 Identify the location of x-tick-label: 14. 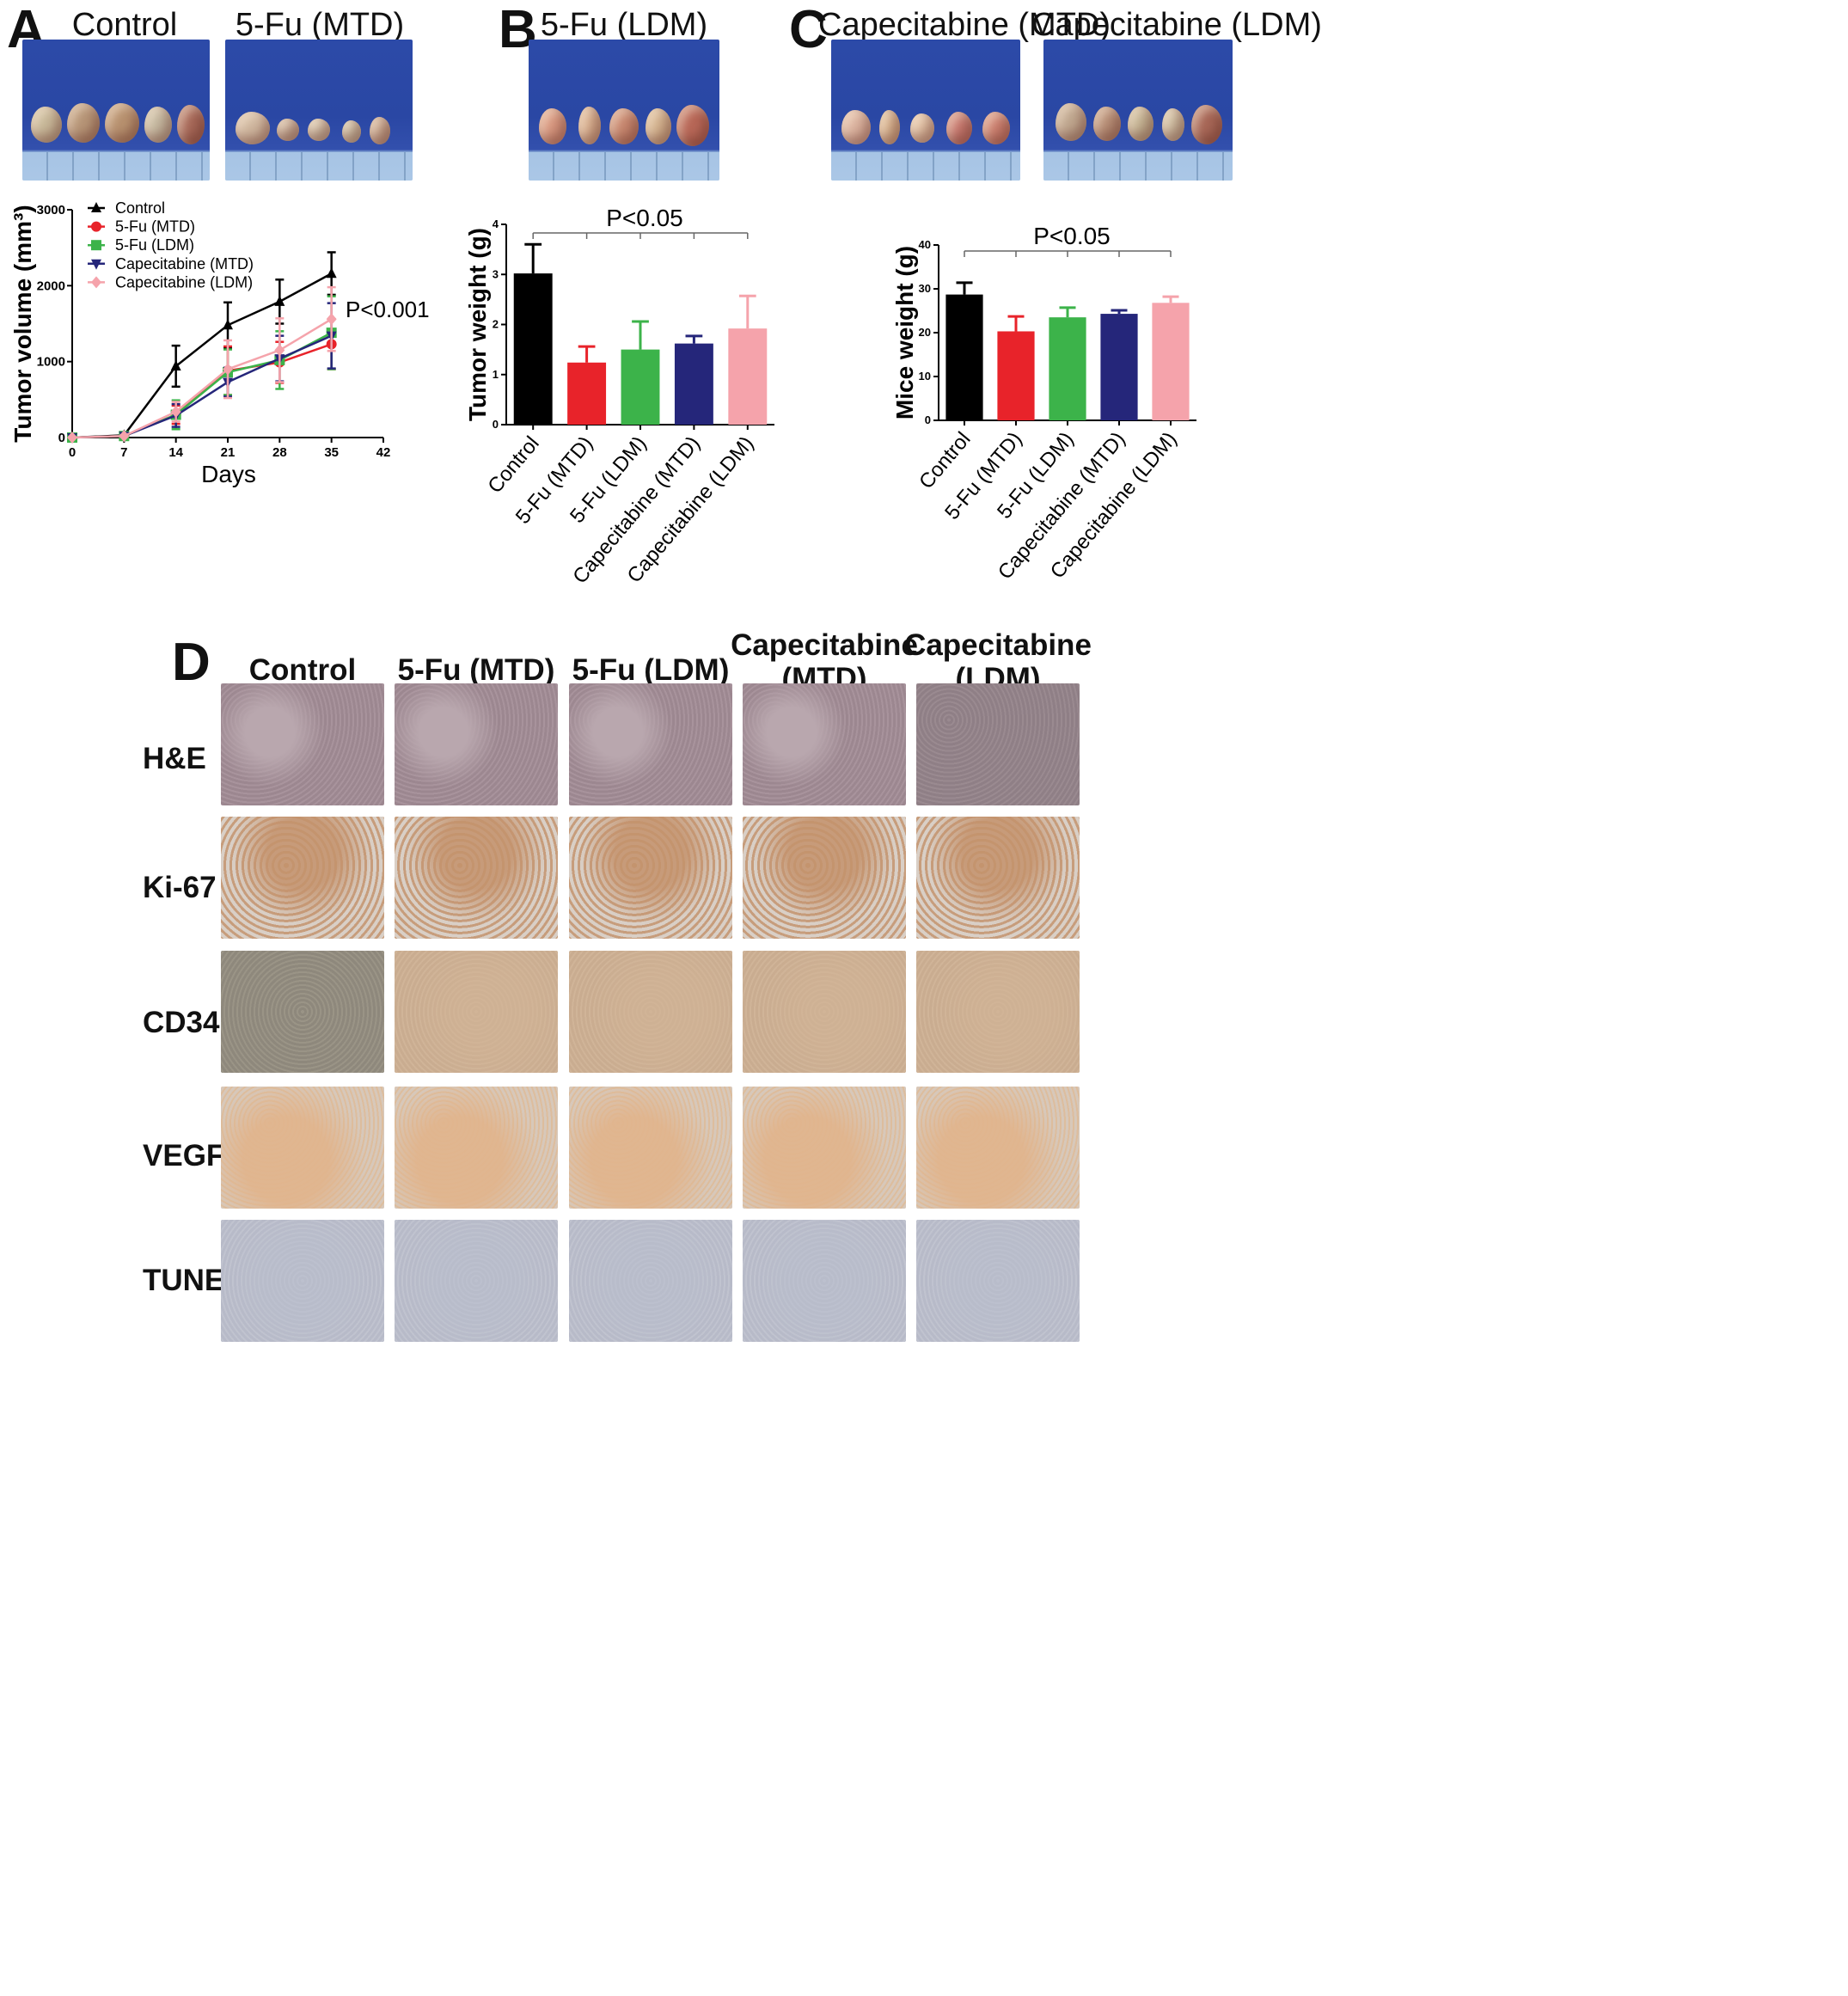
(175, 453).